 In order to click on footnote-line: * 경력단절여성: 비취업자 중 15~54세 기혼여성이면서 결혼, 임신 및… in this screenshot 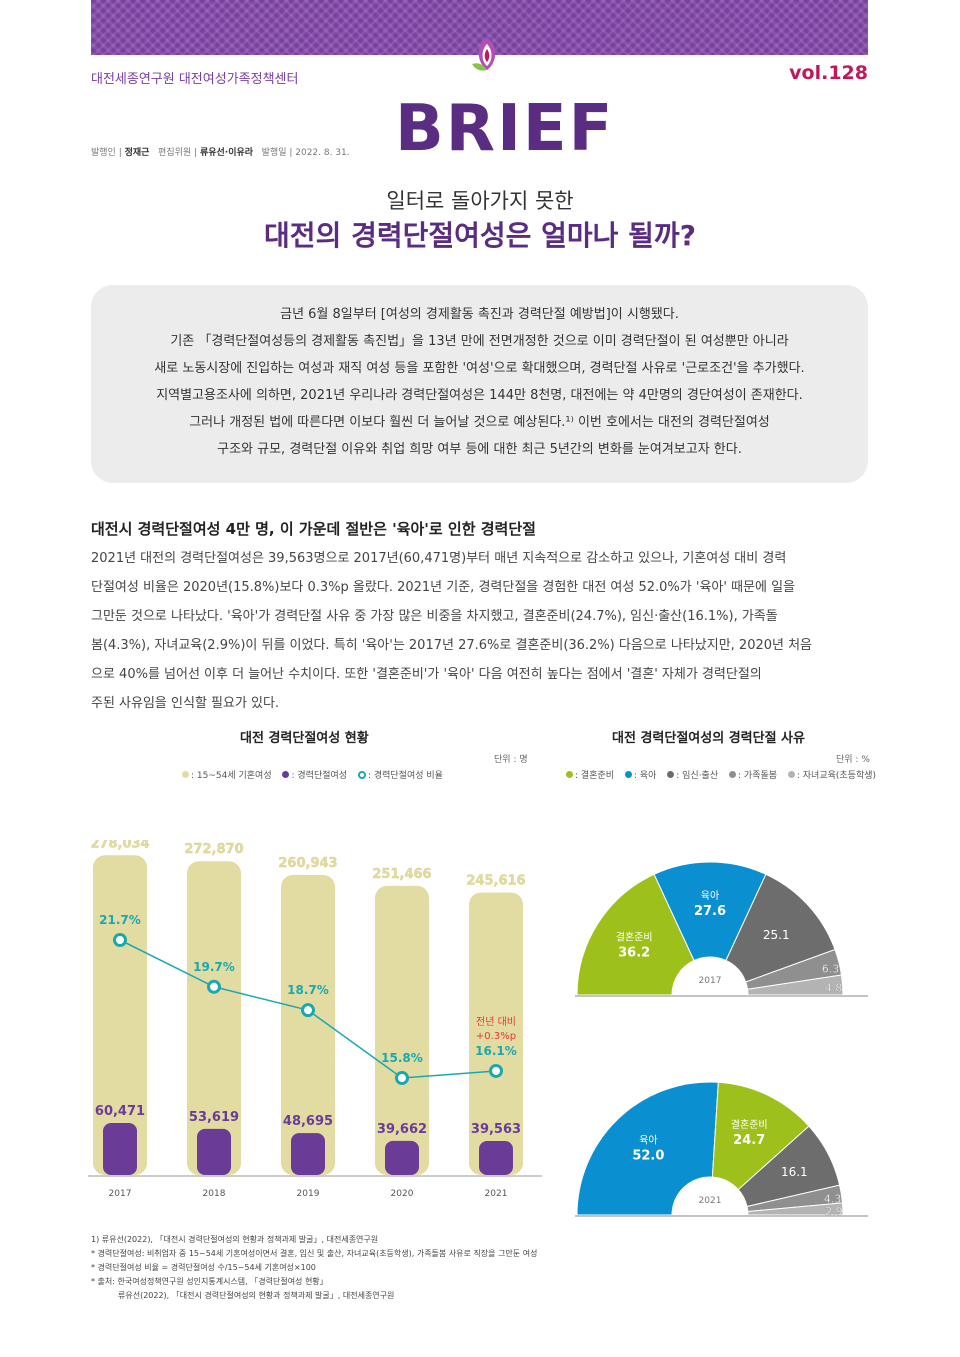, I will do `click(314, 1253)`.